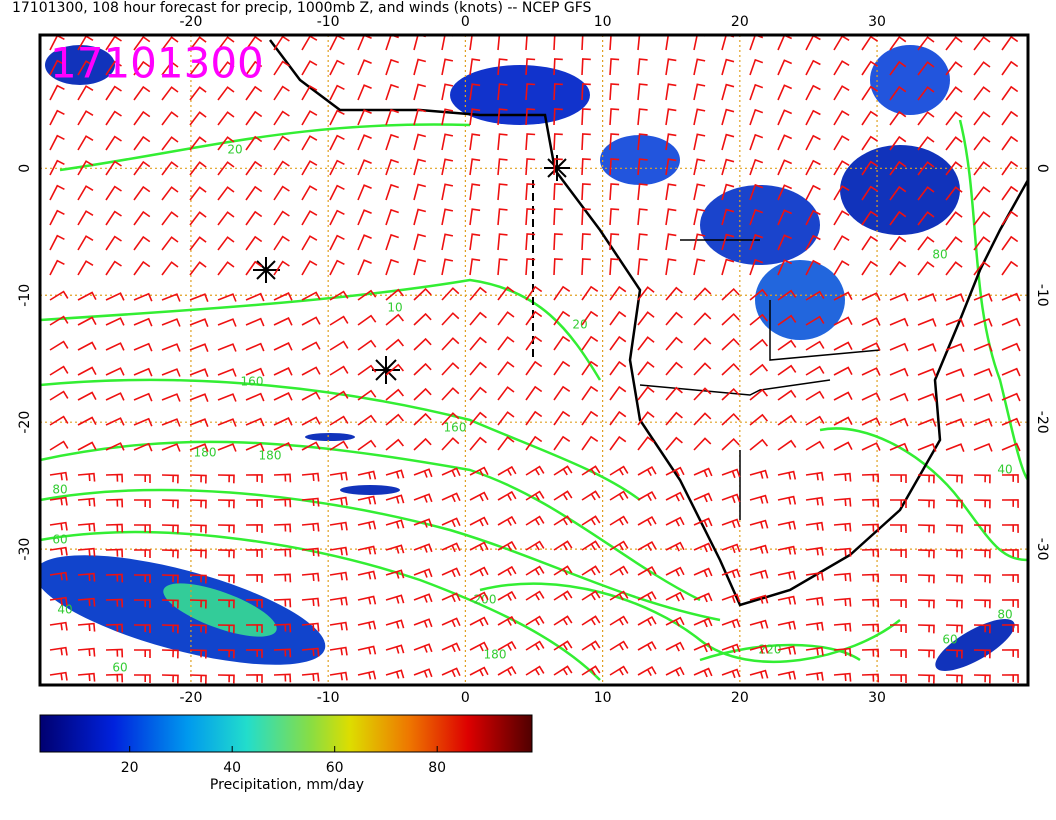 The height and width of the screenshot is (820, 1056). What do you see at coordinates (157, 63) in the screenshot?
I see `date-stamp: 17101300` at bounding box center [157, 63].